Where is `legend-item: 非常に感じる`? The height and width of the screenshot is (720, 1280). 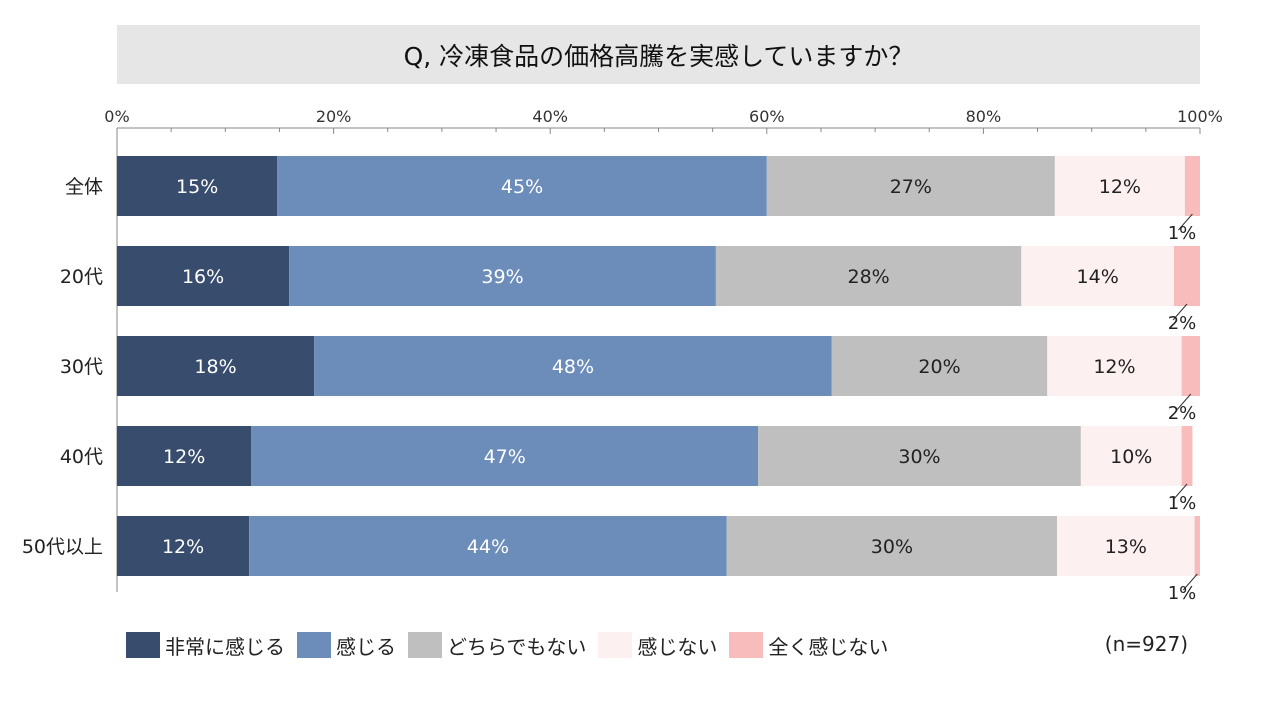
legend-item: 非常に感じる is located at coordinates (205, 645).